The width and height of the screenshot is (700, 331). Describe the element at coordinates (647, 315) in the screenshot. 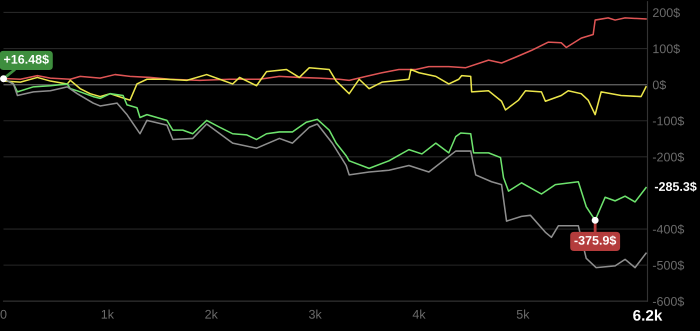

I see `x-tick-label: 6.2k` at that location.